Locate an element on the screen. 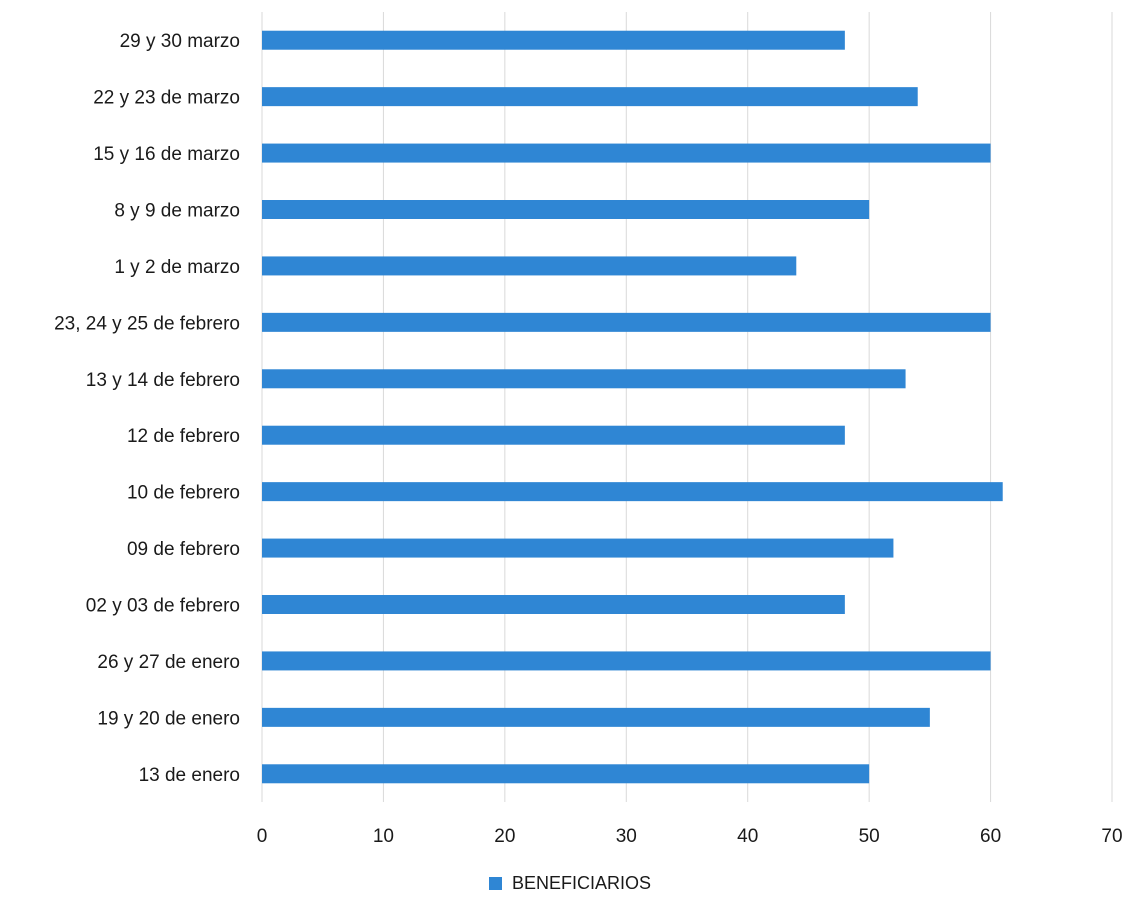 The width and height of the screenshot is (1140, 922). category-label: 15 y 16 de marzo is located at coordinates (166, 154).